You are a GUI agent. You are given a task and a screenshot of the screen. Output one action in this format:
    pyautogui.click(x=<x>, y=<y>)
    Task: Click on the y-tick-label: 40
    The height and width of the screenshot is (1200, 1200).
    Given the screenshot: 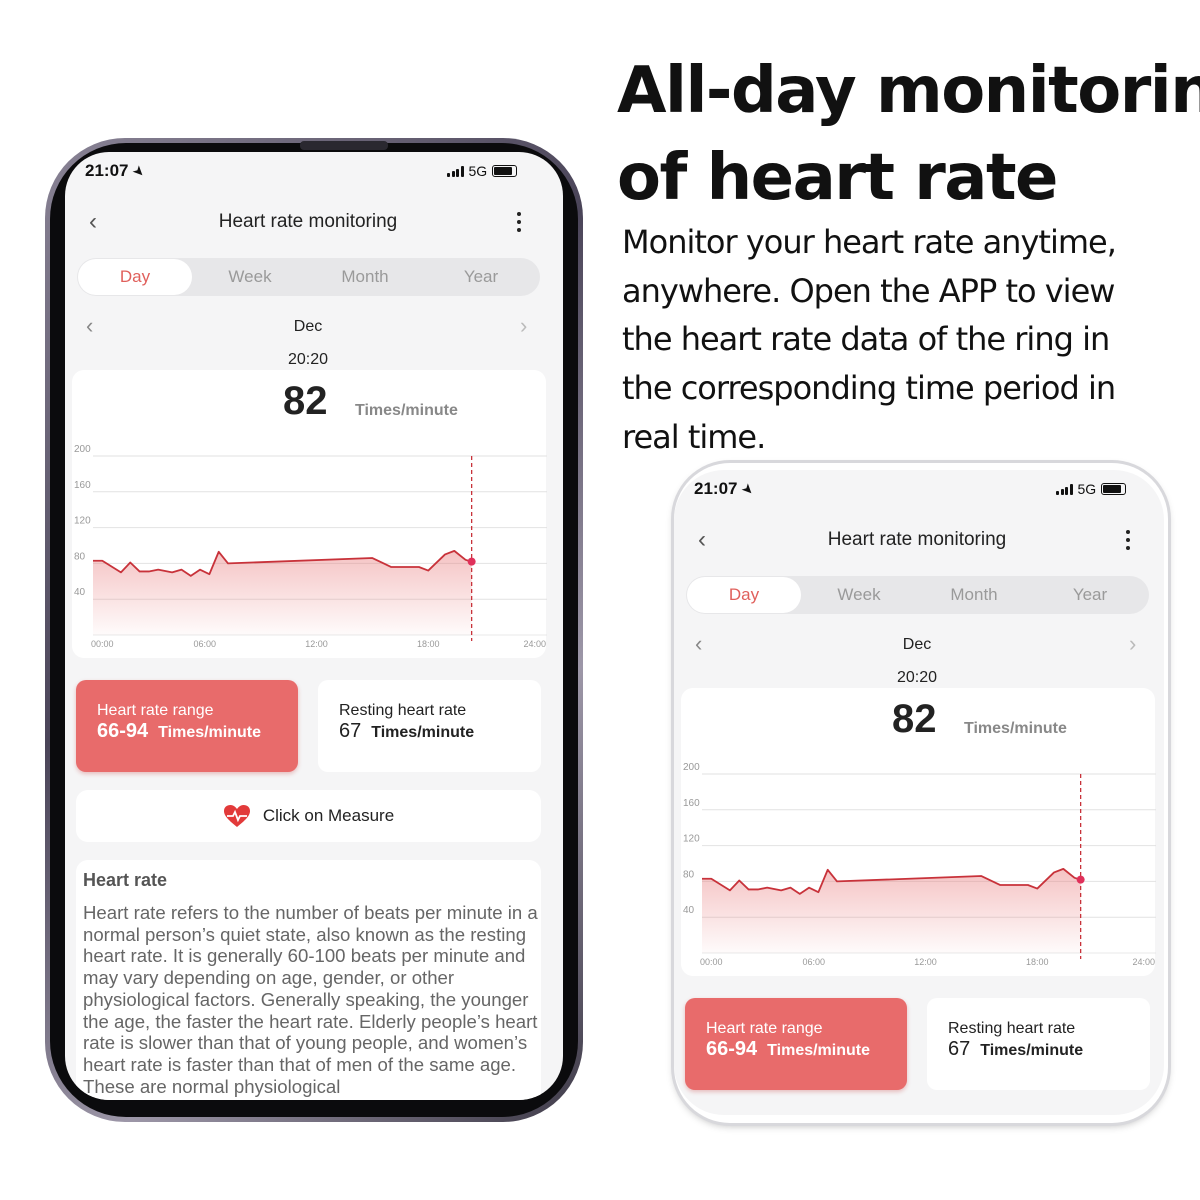 What is the action you would take?
    pyautogui.click(x=689, y=910)
    